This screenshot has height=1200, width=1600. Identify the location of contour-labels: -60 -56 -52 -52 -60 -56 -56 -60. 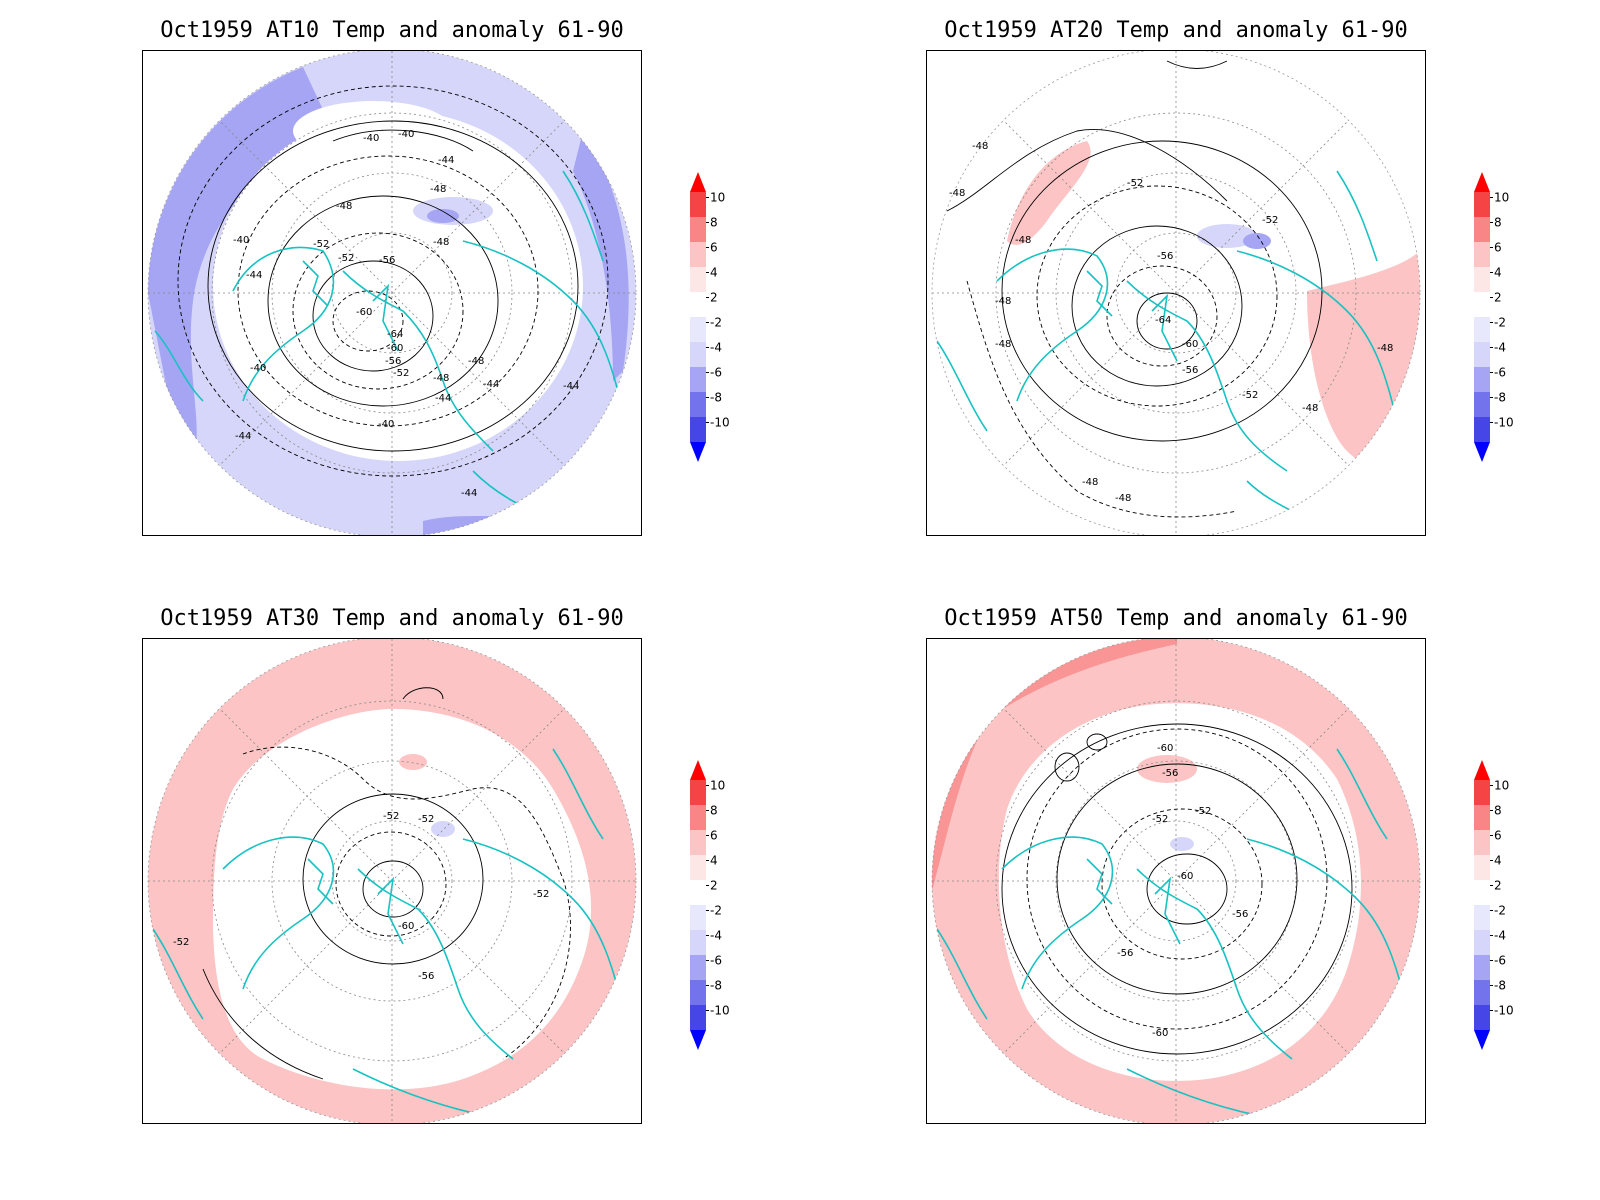
(1182, 891).